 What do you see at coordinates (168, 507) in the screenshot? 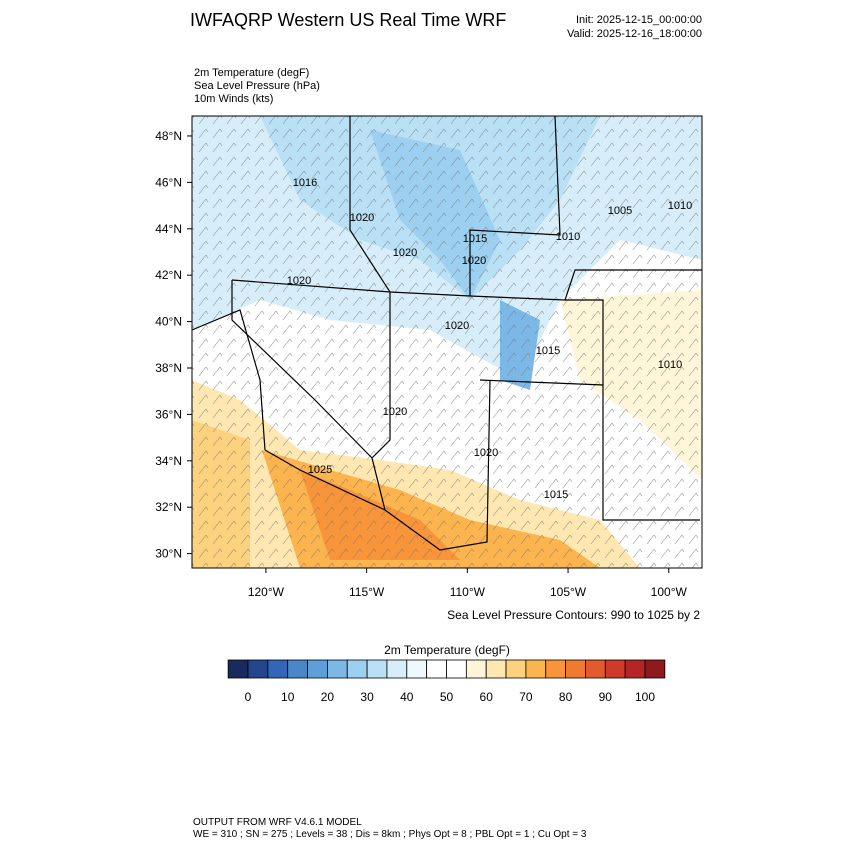
I see `y-tick-label: 32°N` at bounding box center [168, 507].